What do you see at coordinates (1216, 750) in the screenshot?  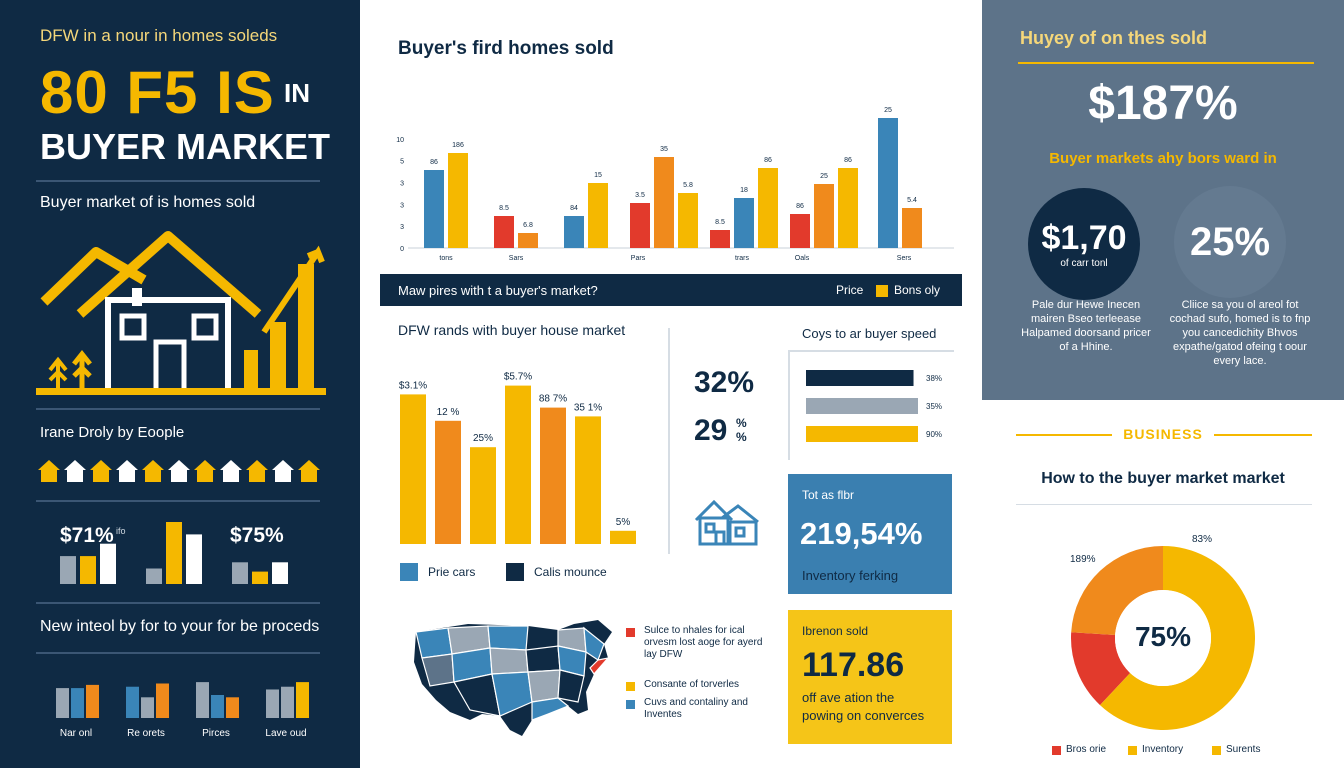 I see `legend-swatch-gold` at bounding box center [1216, 750].